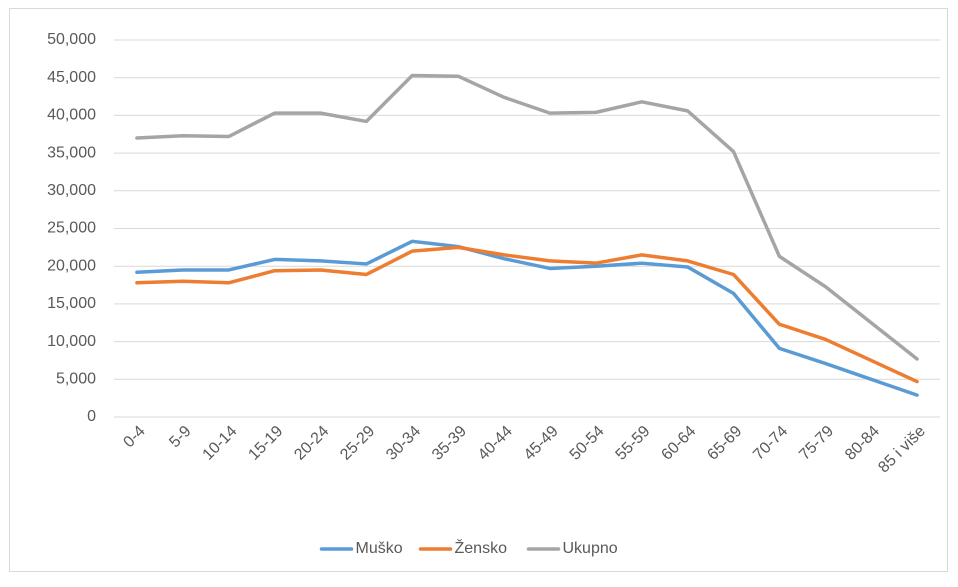 The height and width of the screenshot is (587, 958). What do you see at coordinates (76, 379) in the screenshot?
I see `y-tick-label: 5,000` at bounding box center [76, 379].